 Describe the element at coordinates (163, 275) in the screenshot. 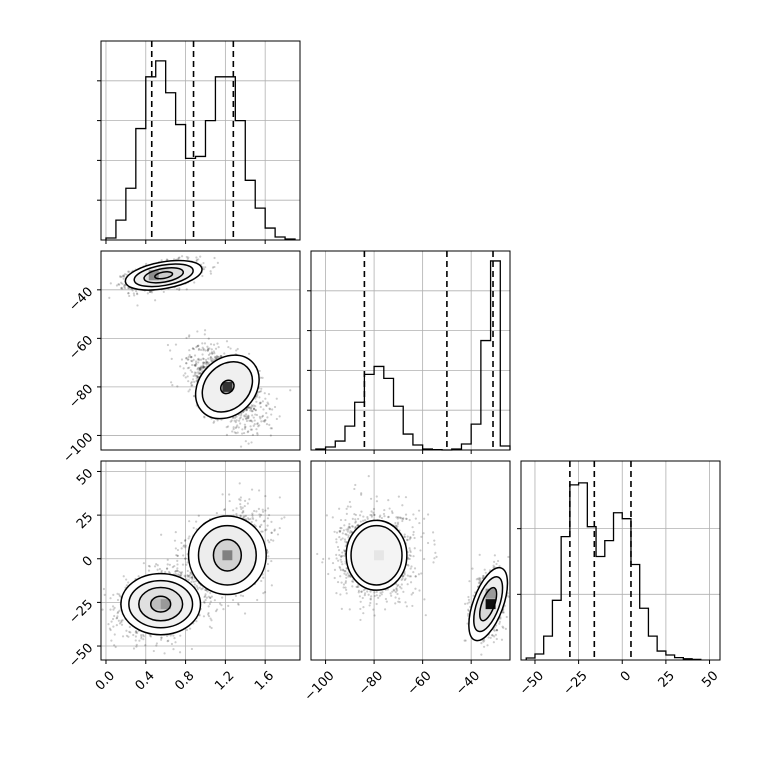

I see `contour-line` at that location.